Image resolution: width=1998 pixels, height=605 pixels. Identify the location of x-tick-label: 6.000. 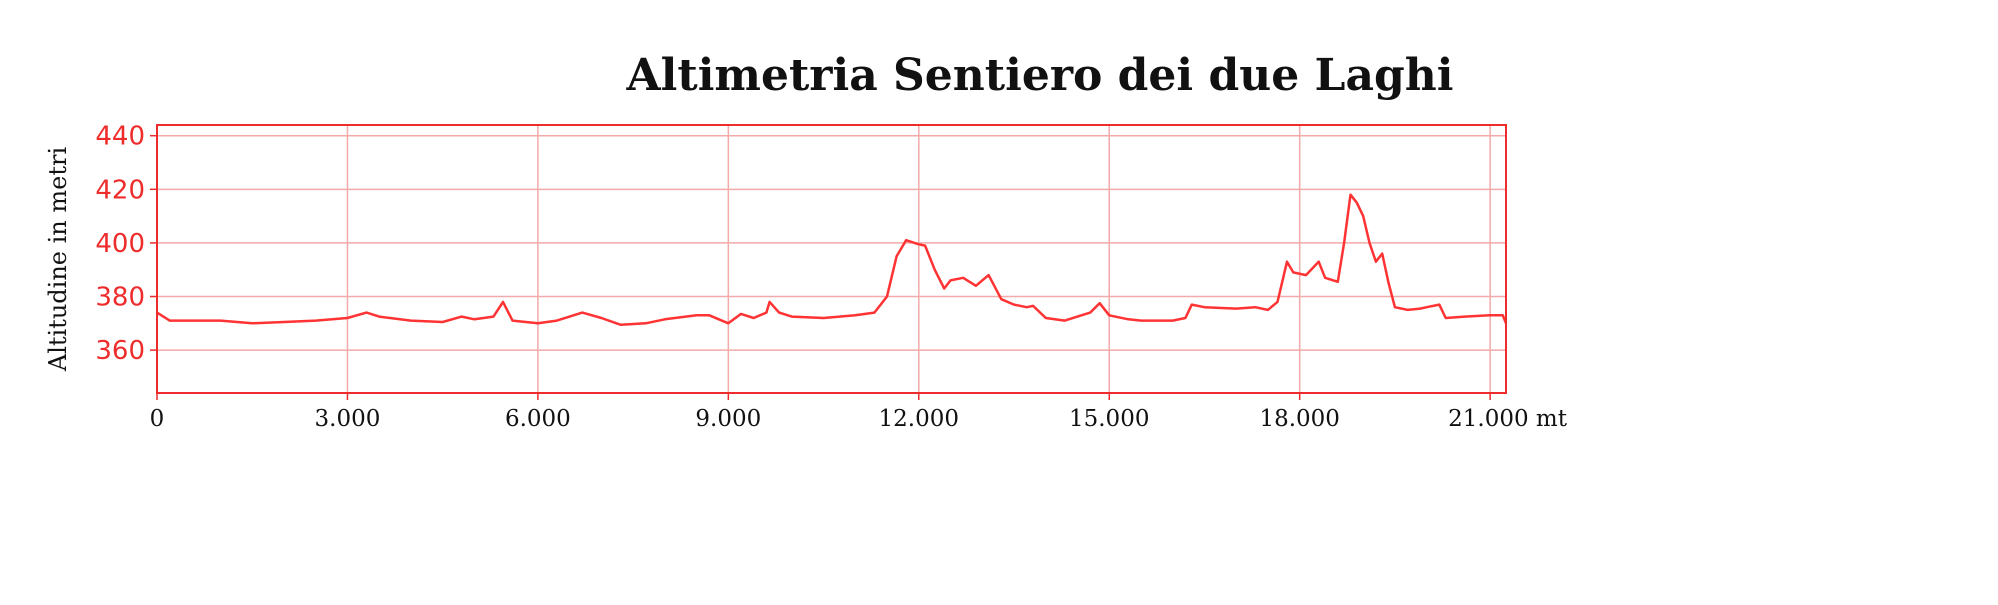
(538, 419).